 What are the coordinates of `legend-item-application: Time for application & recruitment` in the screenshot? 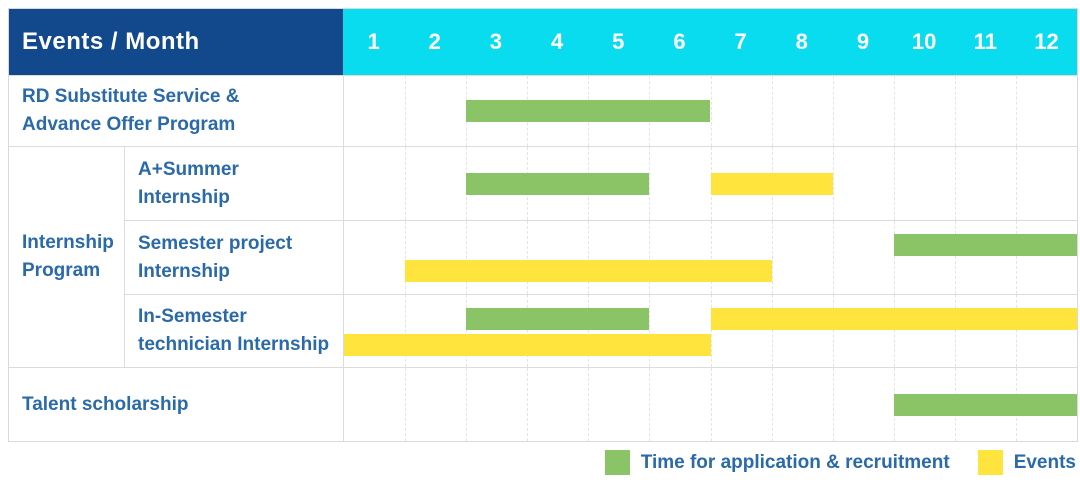 It's located at (777, 462).